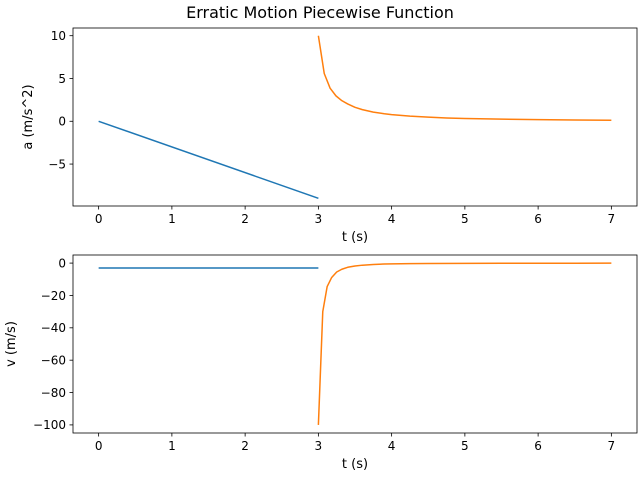 This screenshot has width=640, height=485. What do you see at coordinates (53, 360) in the screenshot?
I see `y-tick-label: −60` at bounding box center [53, 360].